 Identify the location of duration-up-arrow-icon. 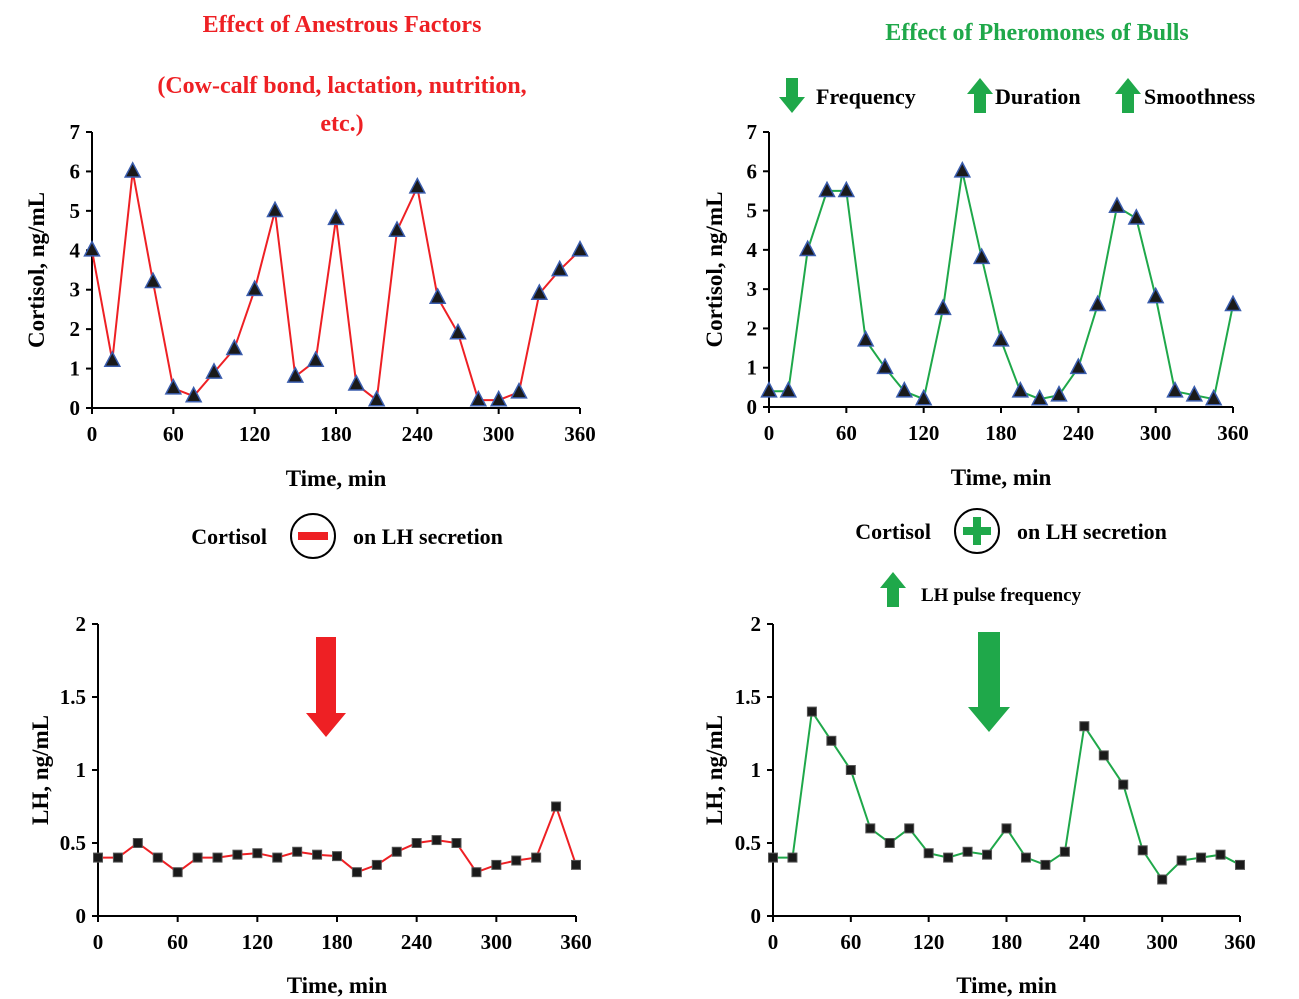
(980, 95).